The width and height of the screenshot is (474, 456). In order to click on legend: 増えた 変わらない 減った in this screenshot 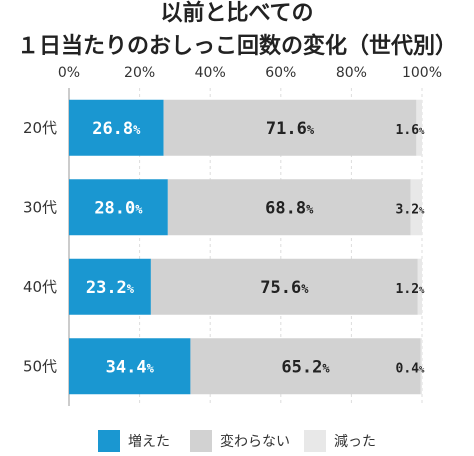, I will do `click(237, 441)`.